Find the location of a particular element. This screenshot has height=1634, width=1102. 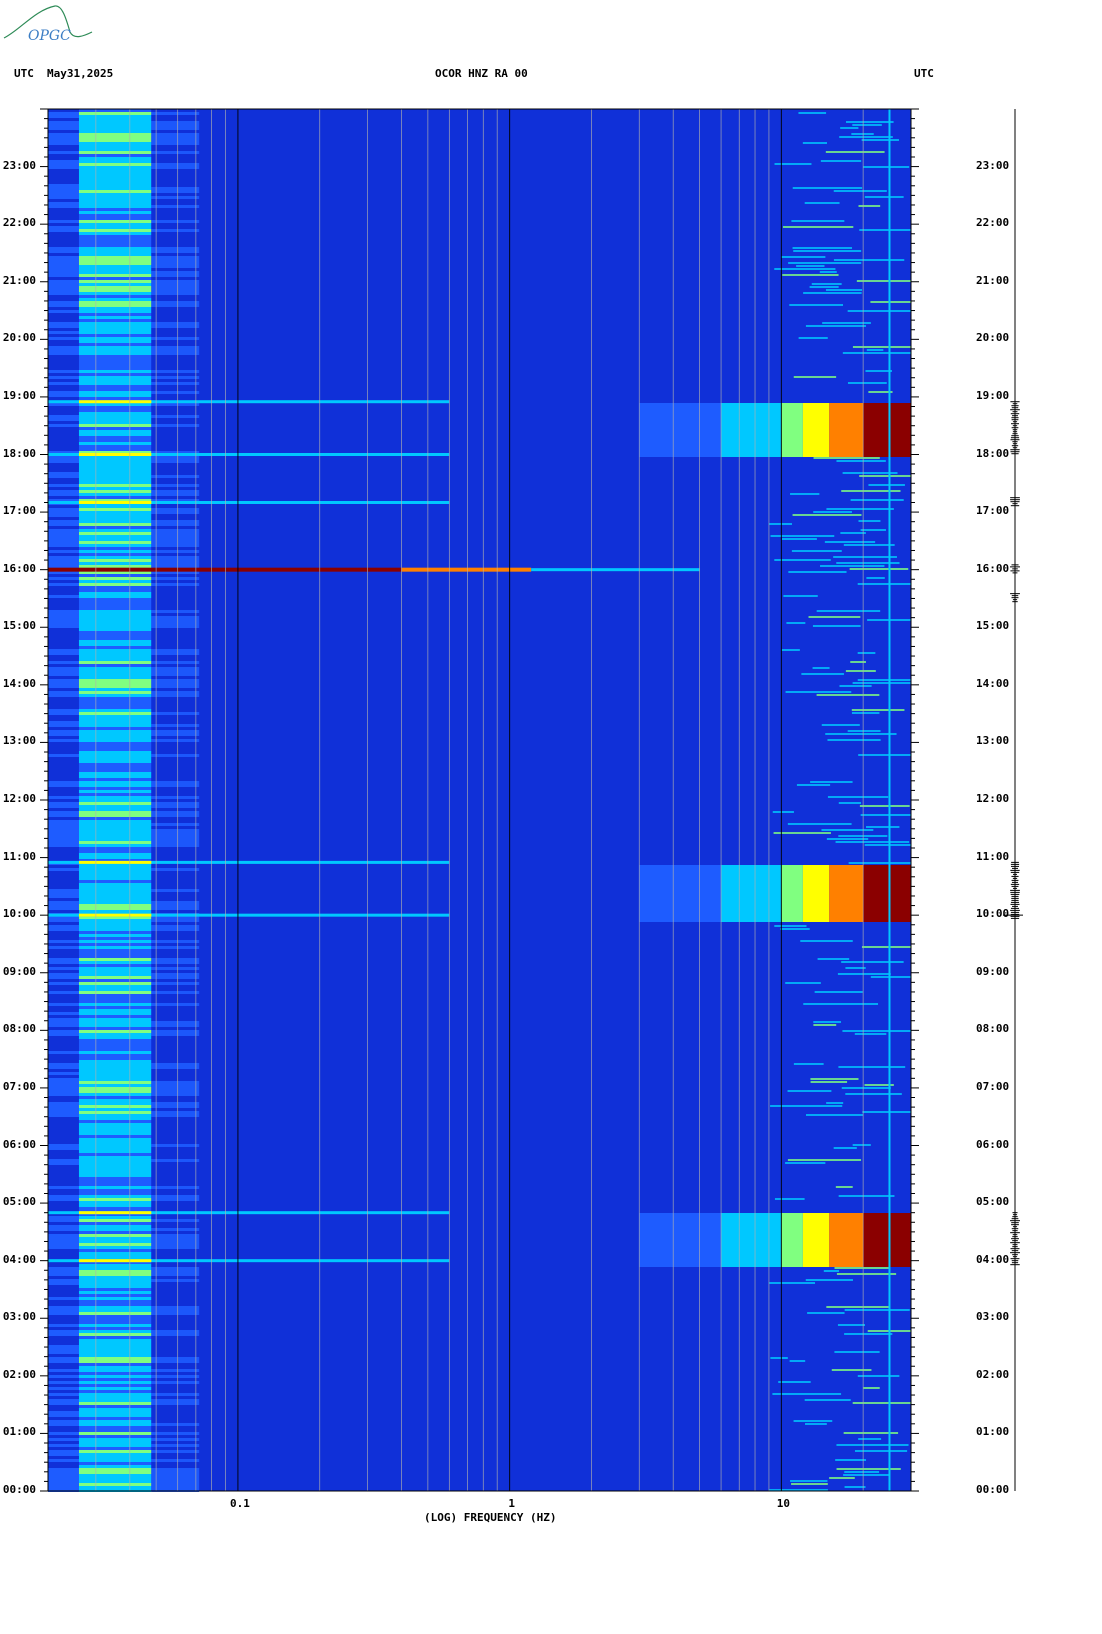

strong-event-tail is located at coordinates (615, 570).